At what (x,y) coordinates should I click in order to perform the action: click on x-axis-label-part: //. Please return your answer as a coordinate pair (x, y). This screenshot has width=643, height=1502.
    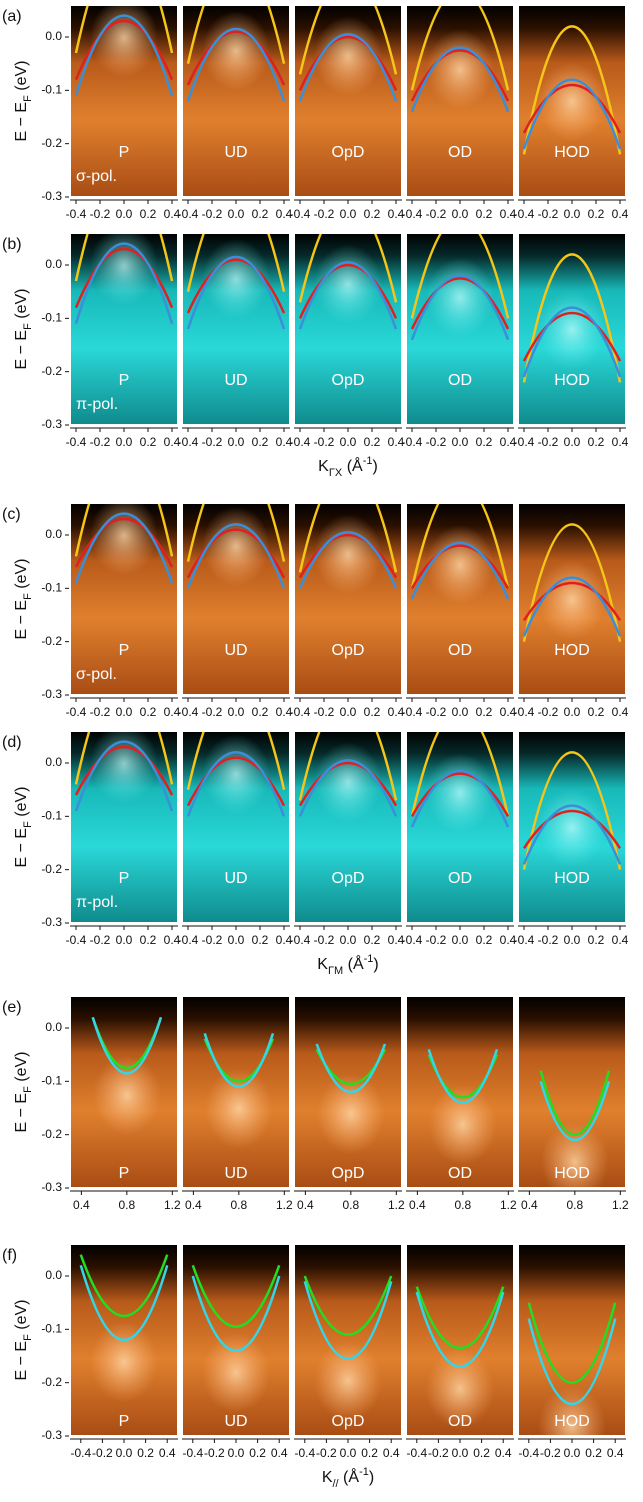
    Looking at the image, I should click on (335, 1484).